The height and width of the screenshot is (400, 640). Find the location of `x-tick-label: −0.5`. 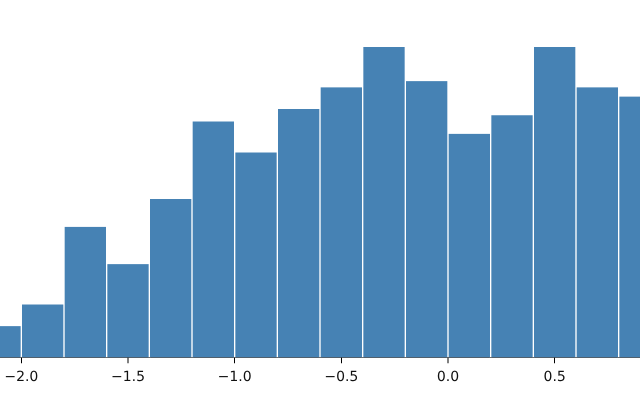

x-tick-label: −0.5 is located at coordinates (341, 377).